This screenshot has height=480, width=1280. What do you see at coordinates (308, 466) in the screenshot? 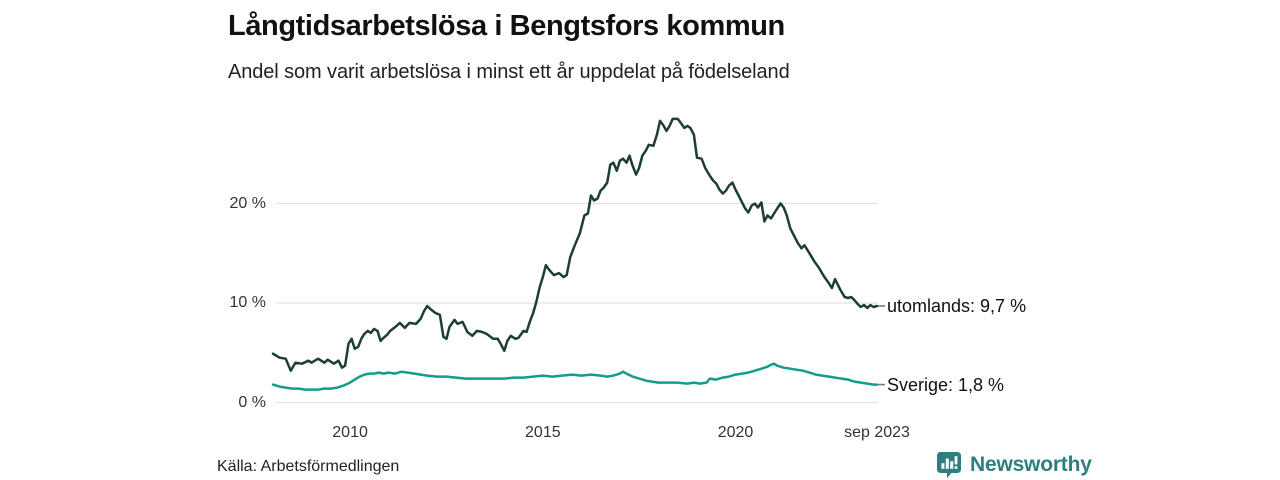
I see `source-note: Källa: Arbetsförmedlingen` at bounding box center [308, 466].